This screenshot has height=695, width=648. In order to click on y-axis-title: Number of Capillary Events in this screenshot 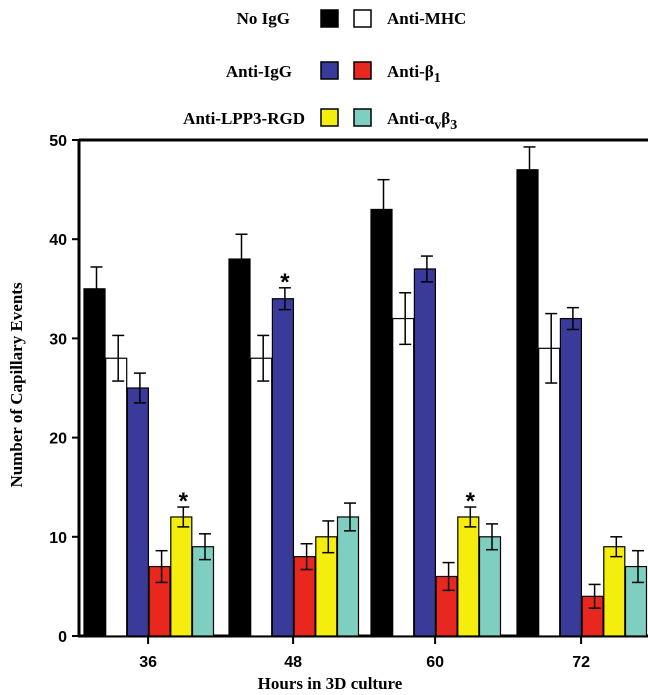, I will do `click(16, 384)`.